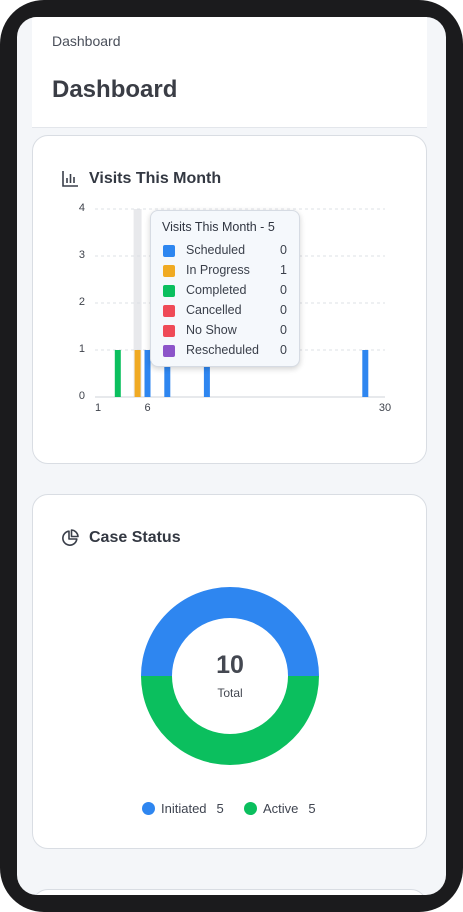 The width and height of the screenshot is (463, 912). Describe the element at coordinates (148, 808) in the screenshot. I see `legend-initiated-swatch` at that location.